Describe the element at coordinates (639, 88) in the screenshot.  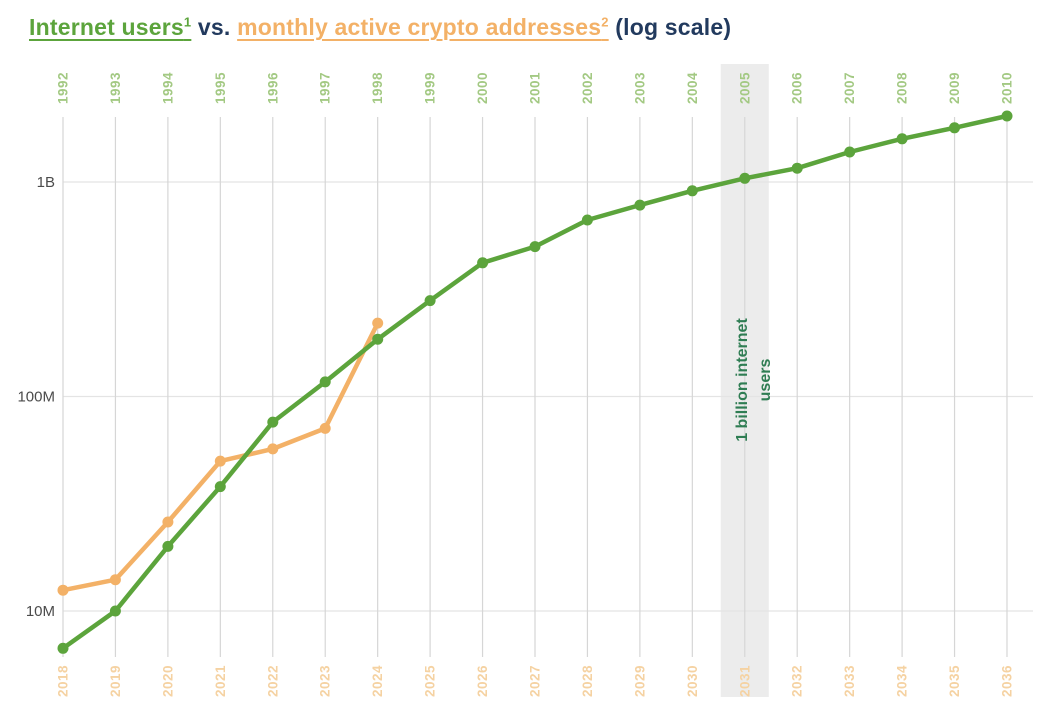
I see `top-axis-year-label-2003: 2003` at that location.